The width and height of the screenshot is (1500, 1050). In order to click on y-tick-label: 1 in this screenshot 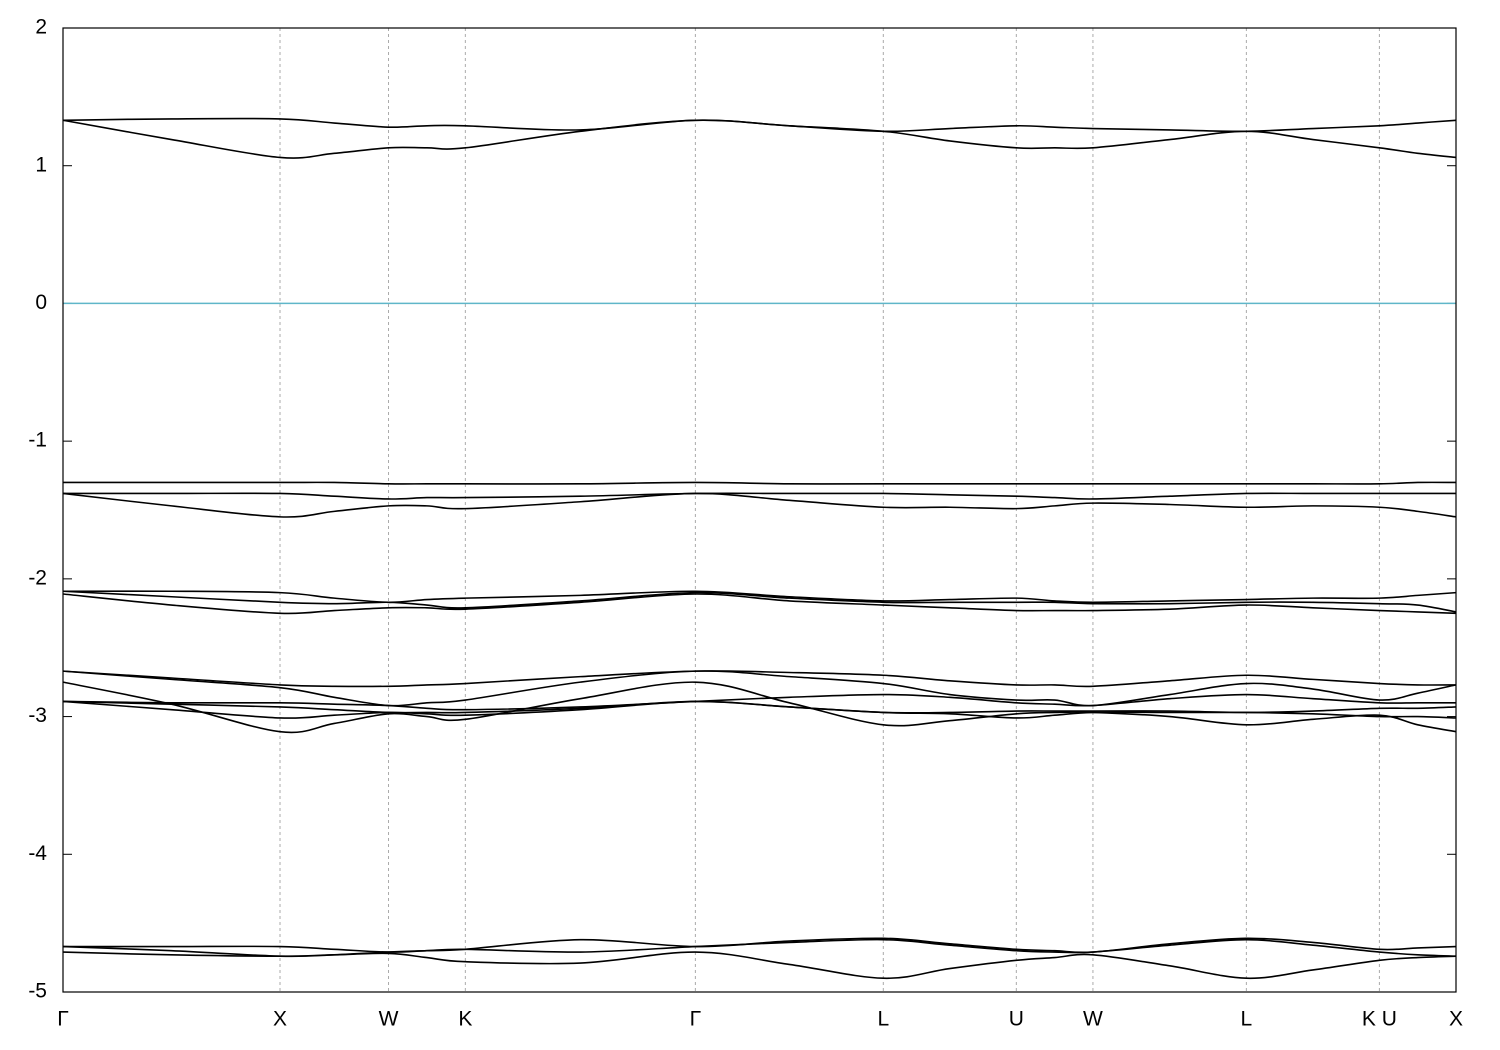, I will do `click(41, 164)`.